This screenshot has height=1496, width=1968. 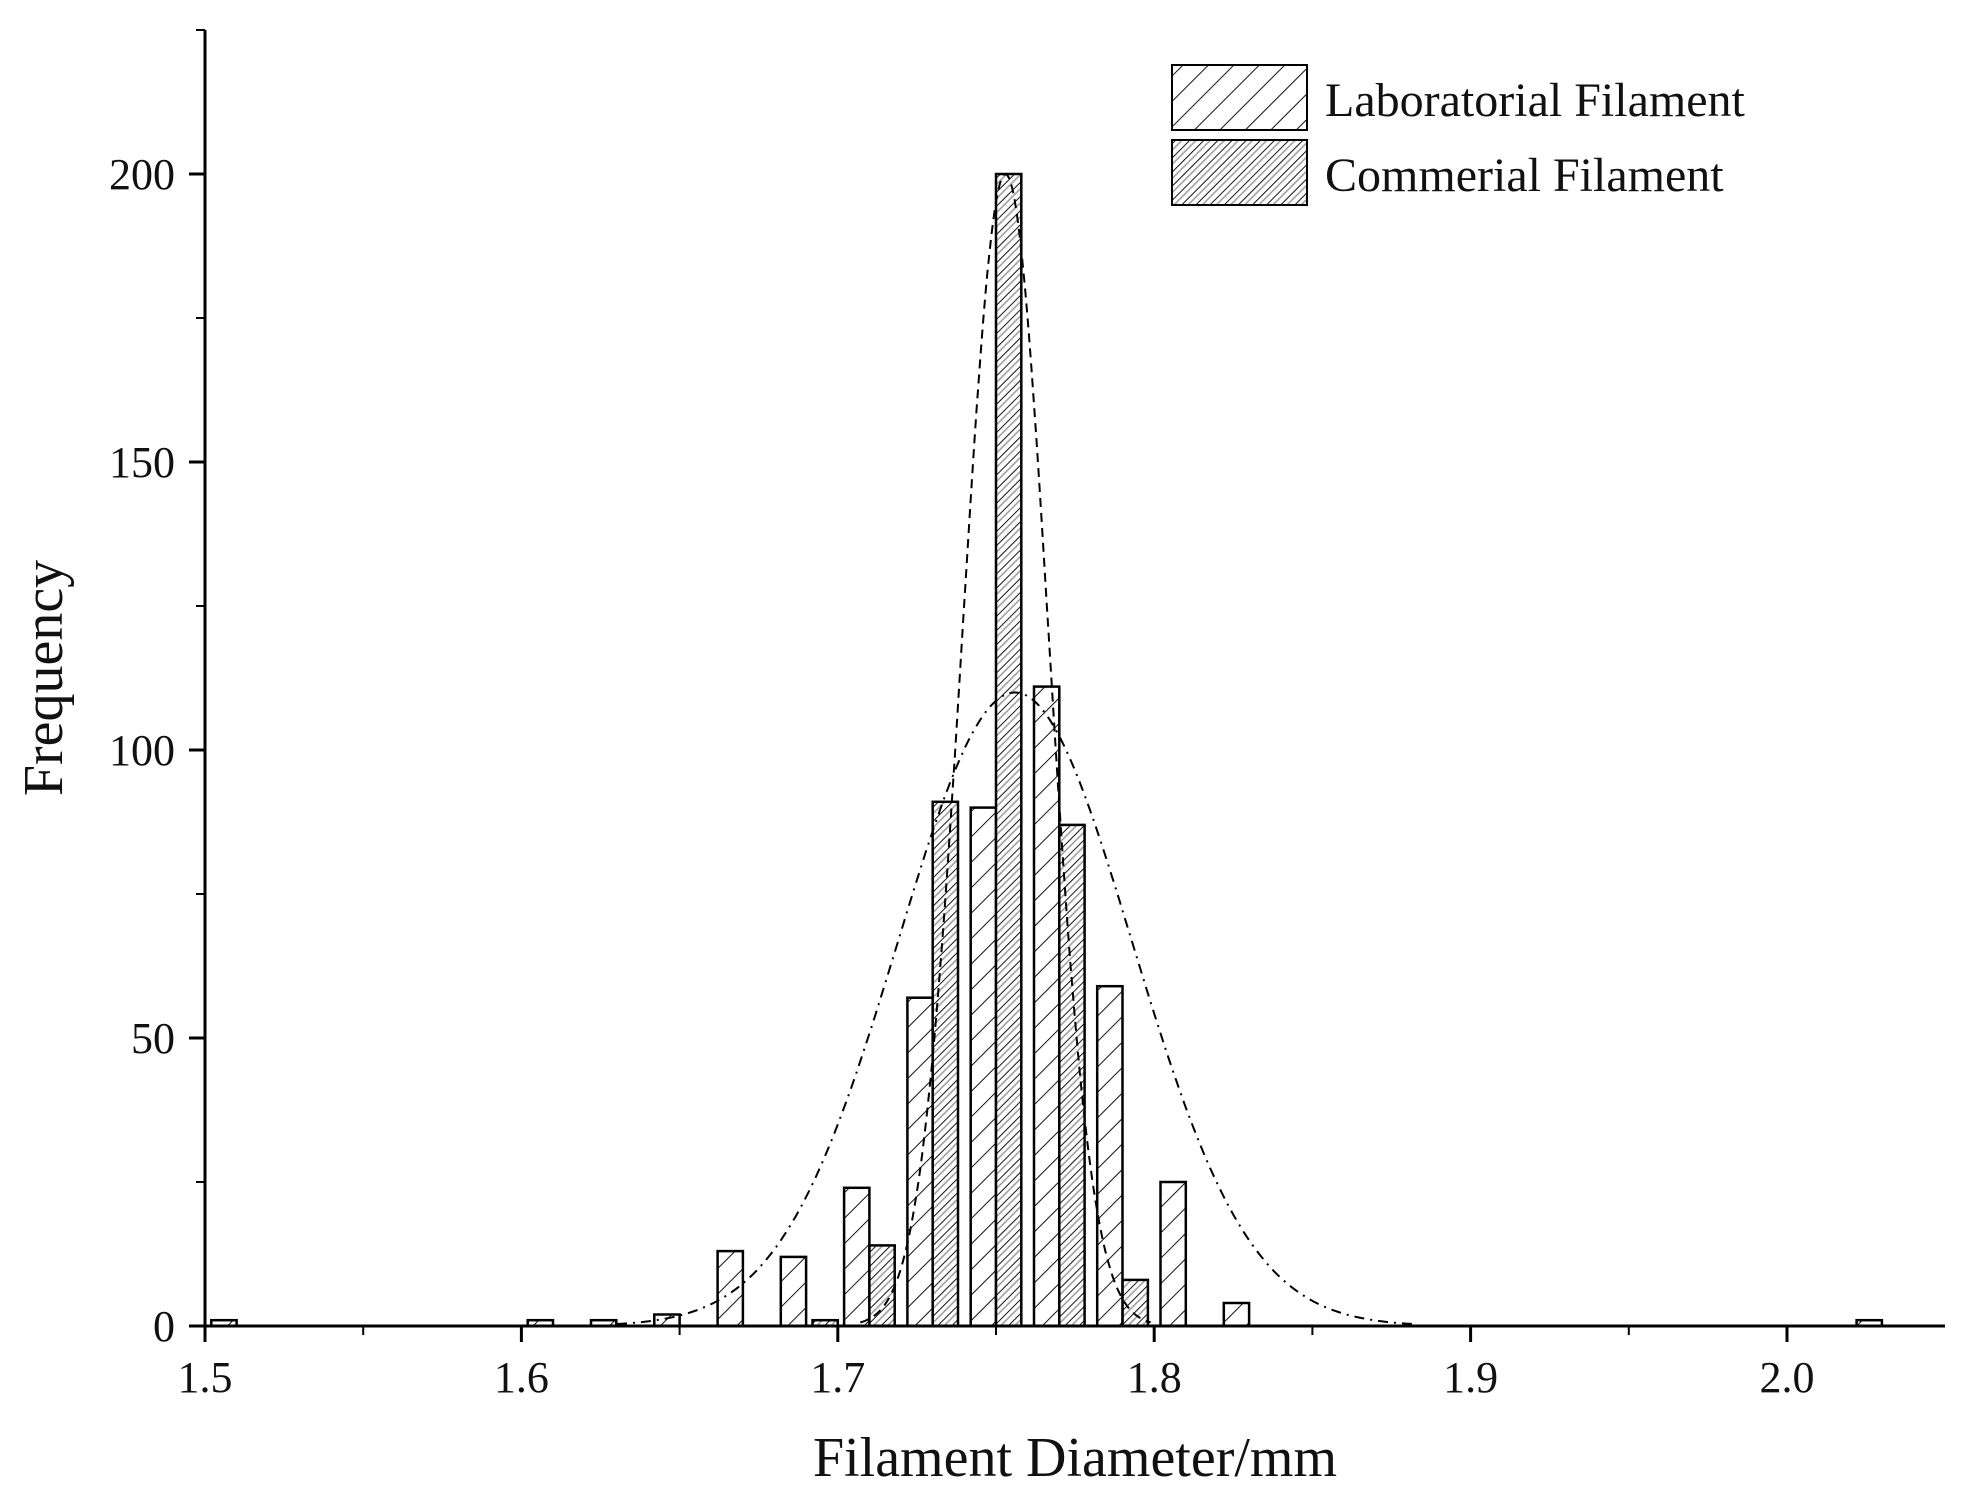 I want to click on legend-label-commercial: Commerial Filament, so click(x=1524, y=175).